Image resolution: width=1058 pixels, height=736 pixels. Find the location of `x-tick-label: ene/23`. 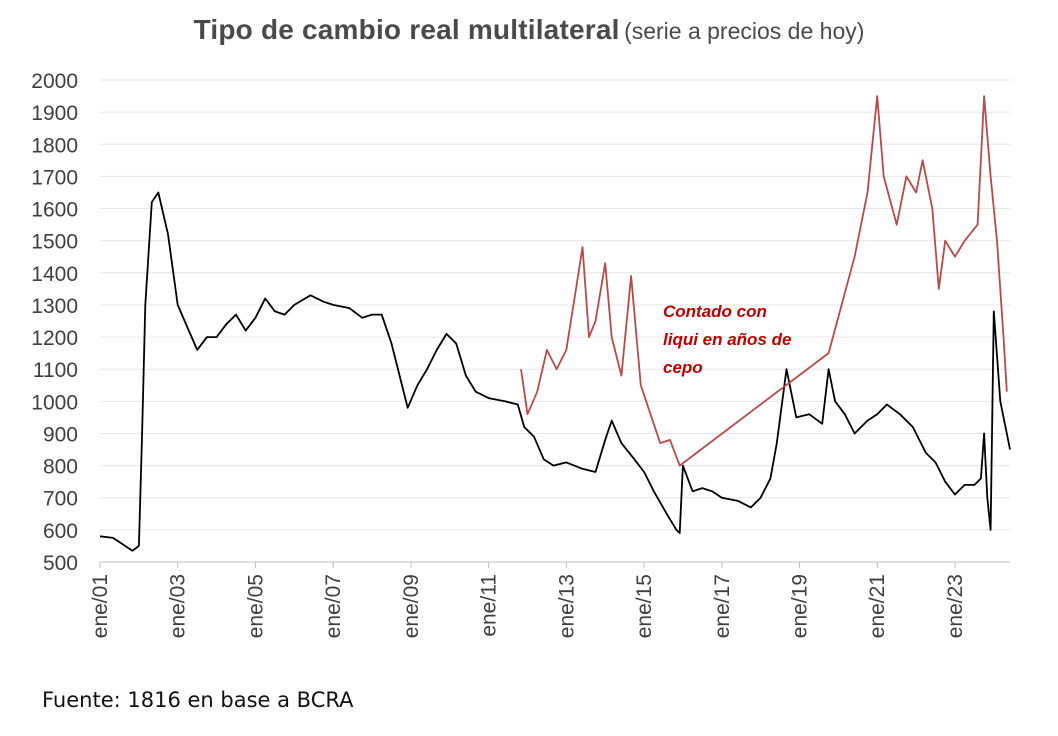

x-tick-label: ene/23 is located at coordinates (955, 606).